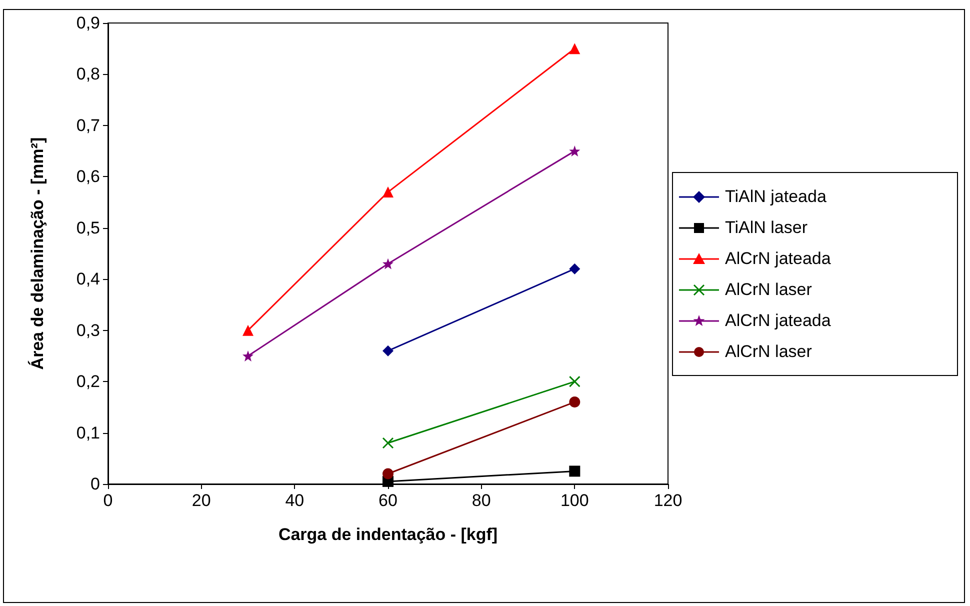  I want to click on legend-label: TiAlN laser, so click(766, 228).